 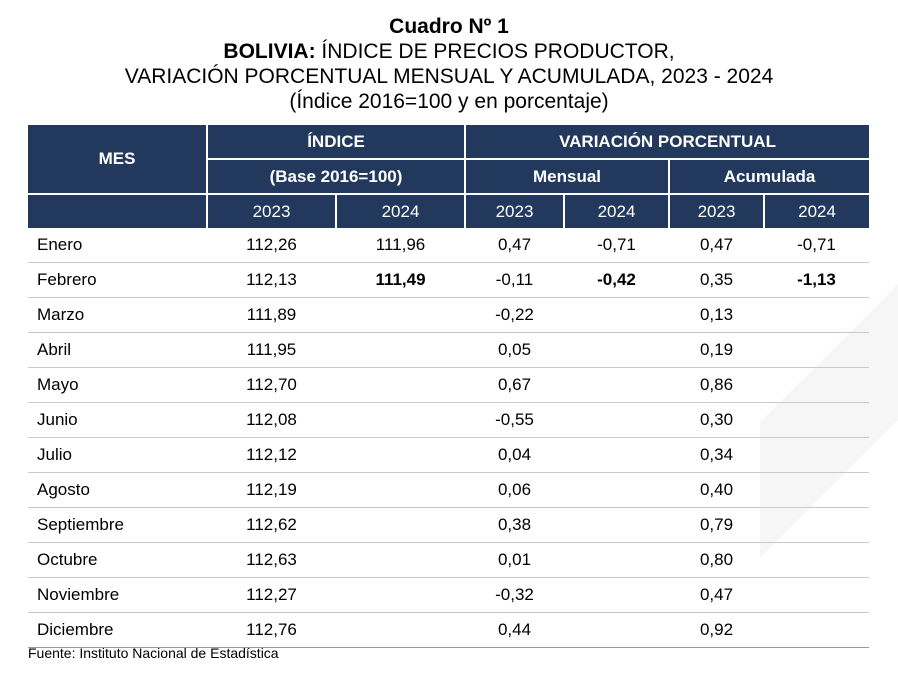 What do you see at coordinates (716, 560) in the screenshot?
I see `cell-acumulada-2023: 0,80` at bounding box center [716, 560].